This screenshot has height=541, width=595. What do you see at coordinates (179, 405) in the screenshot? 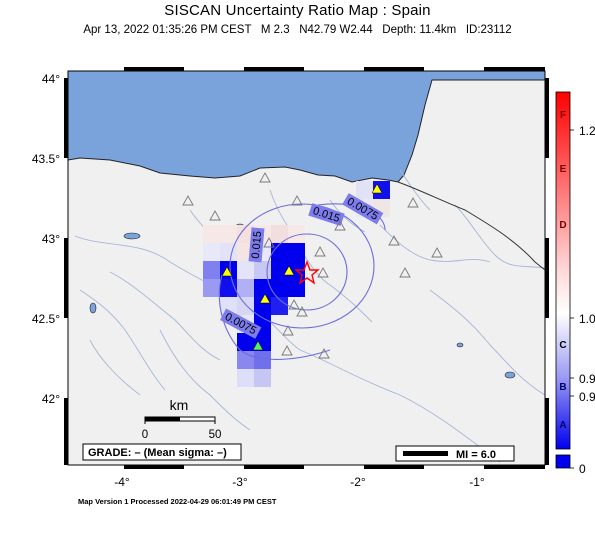
I see `scale-bar-label: km` at bounding box center [179, 405].